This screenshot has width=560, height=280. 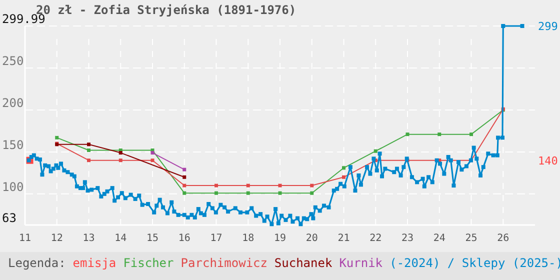 I want to click on x-tick-label: 14, so click(x=120, y=238).